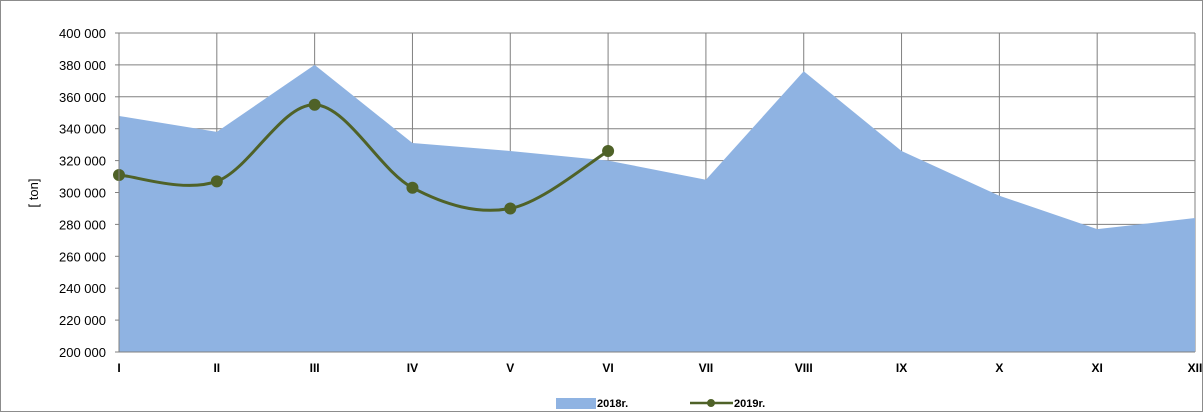 This screenshot has height=412, width=1203. Describe the element at coordinates (612, 404) in the screenshot. I see `legend-label-2018: 2018r.` at that location.